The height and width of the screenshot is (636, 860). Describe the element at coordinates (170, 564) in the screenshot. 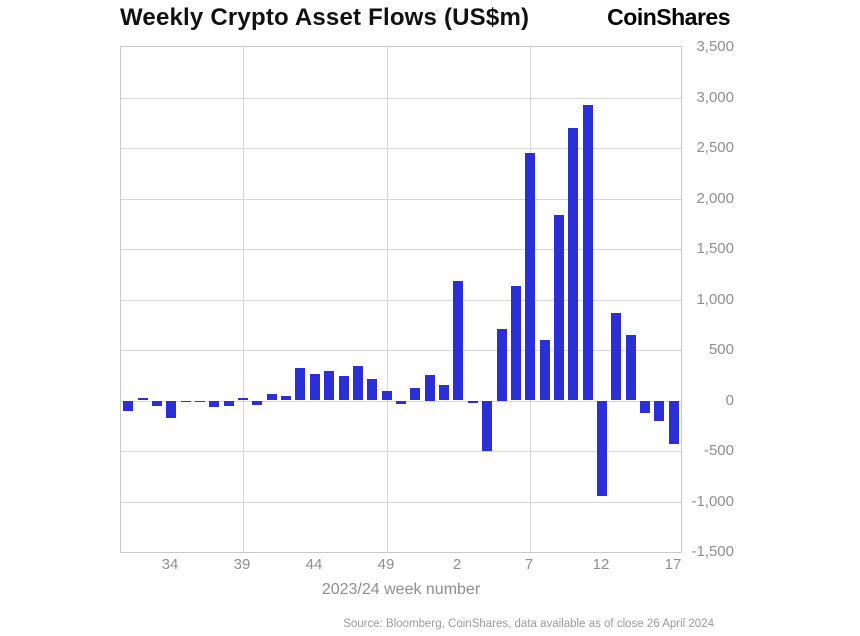

I see `x-tick-label: 34` at that location.